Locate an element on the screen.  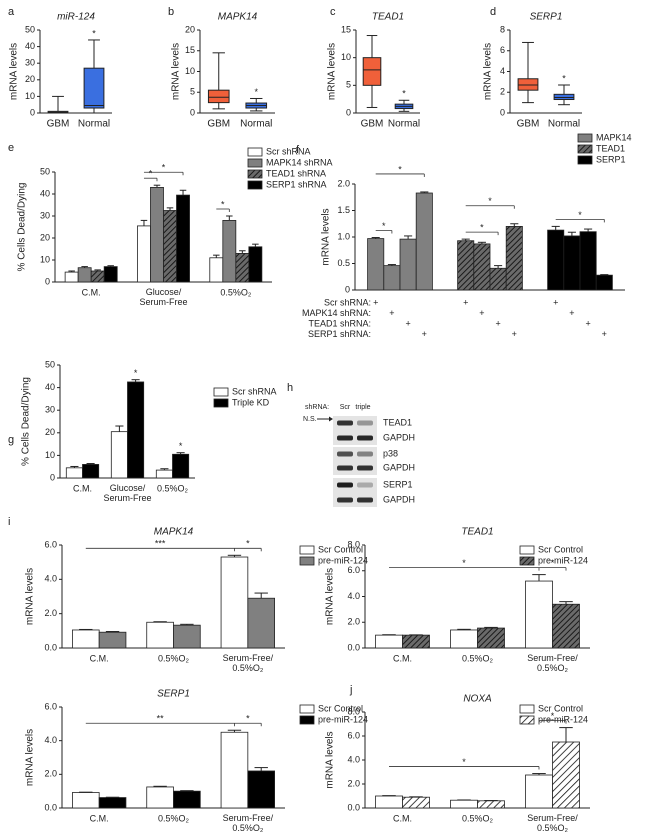
band-label: TEAD1 is located at coordinates (397, 422).